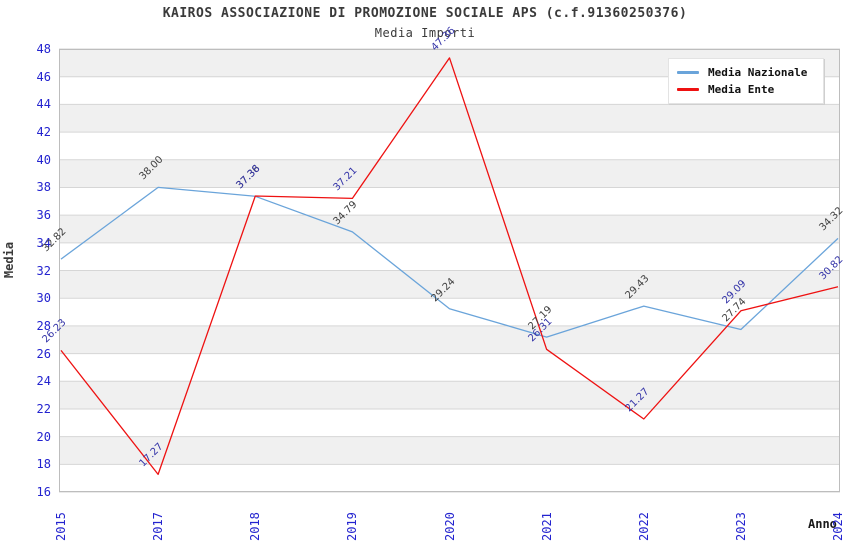 The height and width of the screenshot is (550, 850). I want to click on y-tick-label: 40, so click(43, 159).